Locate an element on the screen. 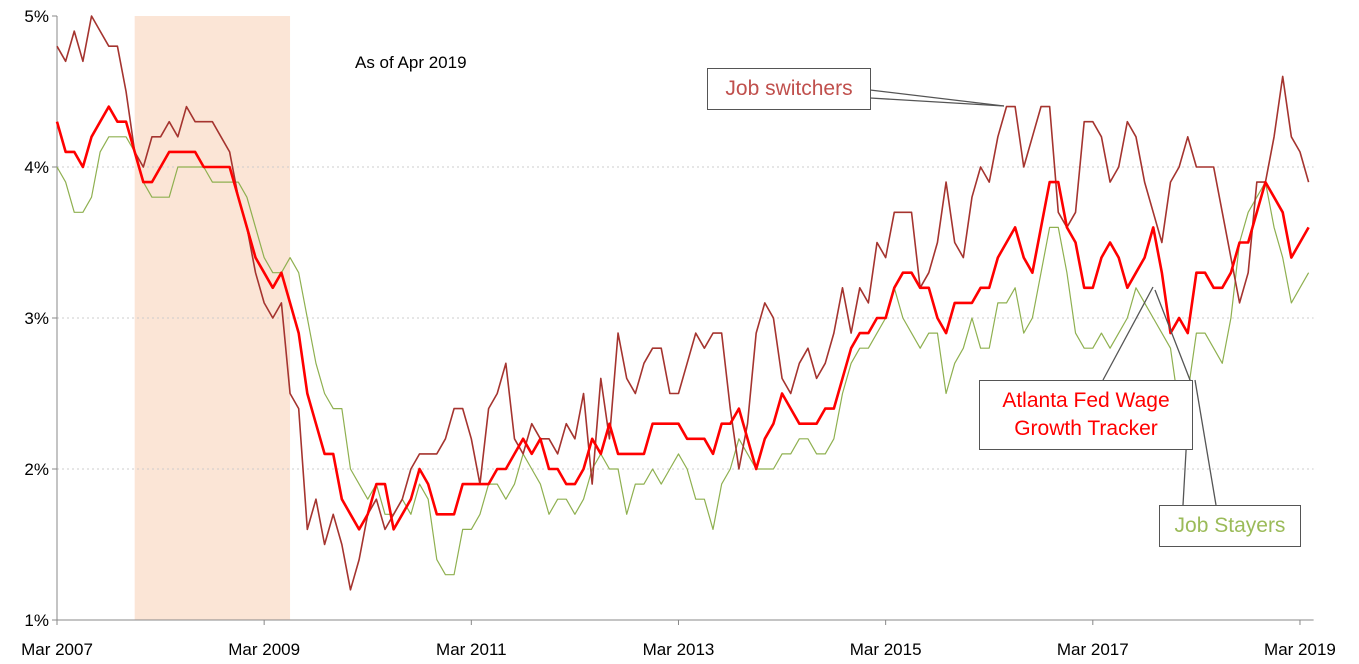  y-tick-label: 1% is located at coordinates (36, 620).